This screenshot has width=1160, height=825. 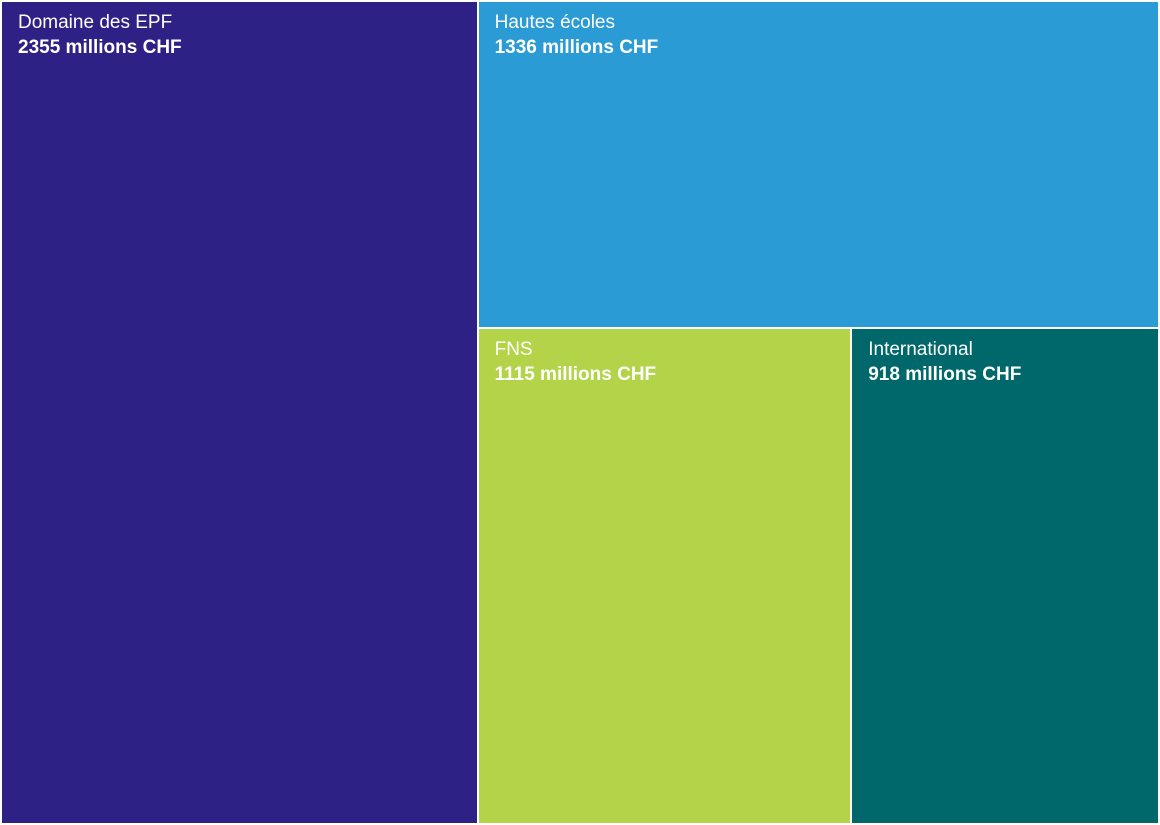 What do you see at coordinates (513, 349) in the screenshot?
I see `tile-name: FNS` at bounding box center [513, 349].